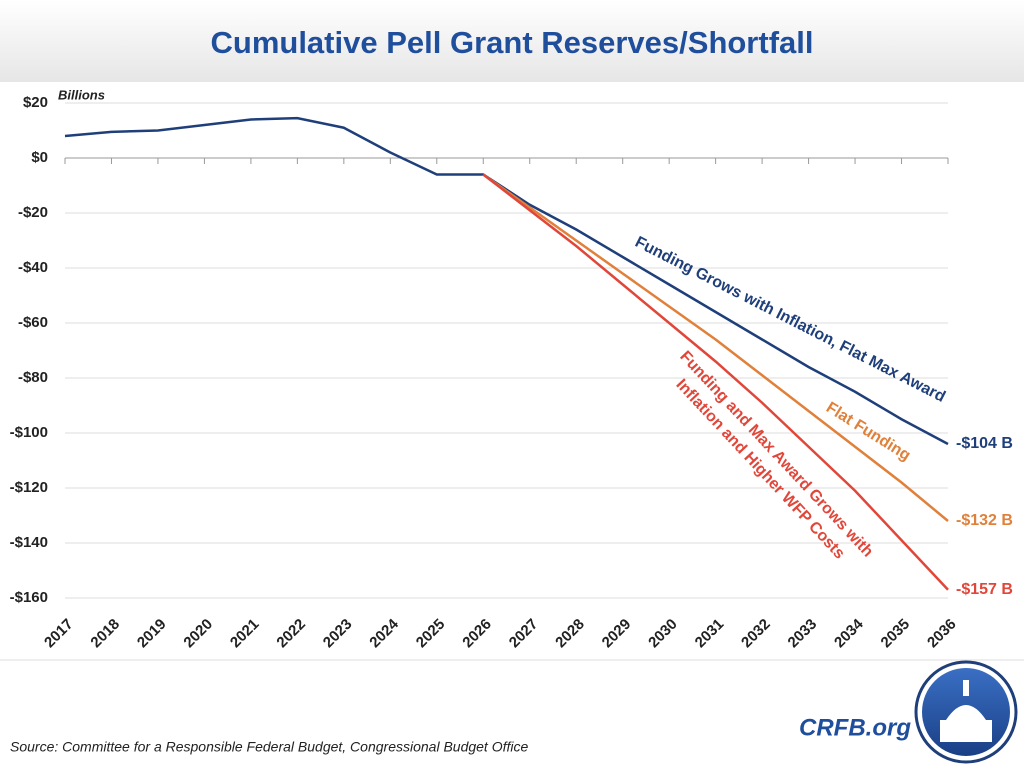  What do you see at coordinates (81, 94) in the screenshot?
I see `y-unit: Billions` at bounding box center [81, 94].